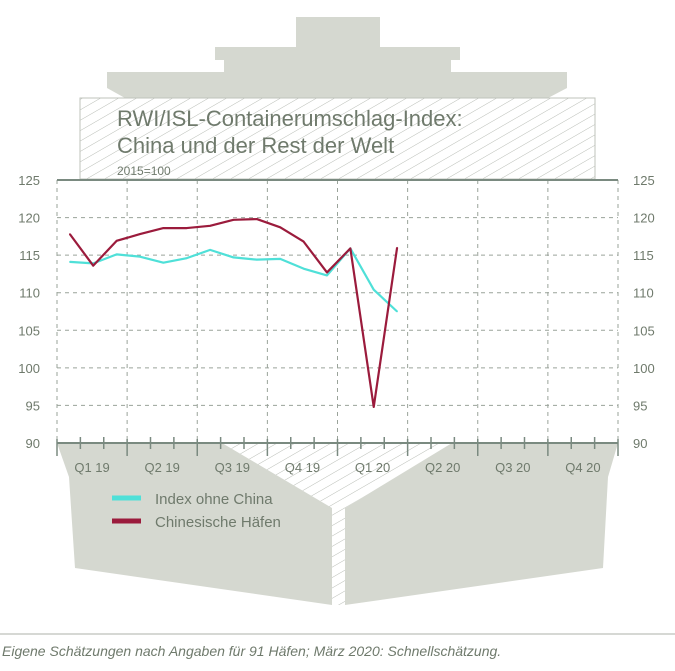  I want to click on y-tick-label-right: 125, so click(644, 180).